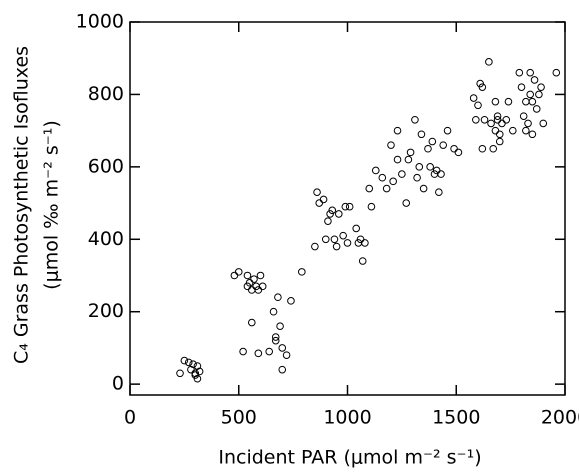 The height and width of the screenshot is (474, 579). Describe the element at coordinates (347, 418) in the screenshot. I see `x-tick-label: 1000` at that location.